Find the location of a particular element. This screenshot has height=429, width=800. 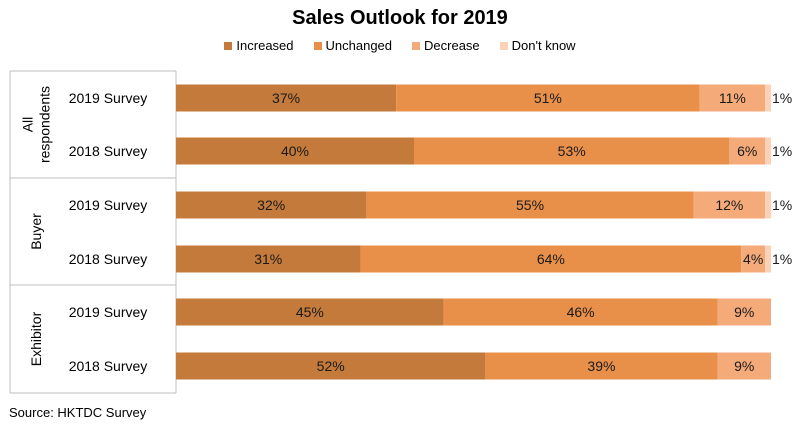

data-label: 4% is located at coordinates (753, 259).